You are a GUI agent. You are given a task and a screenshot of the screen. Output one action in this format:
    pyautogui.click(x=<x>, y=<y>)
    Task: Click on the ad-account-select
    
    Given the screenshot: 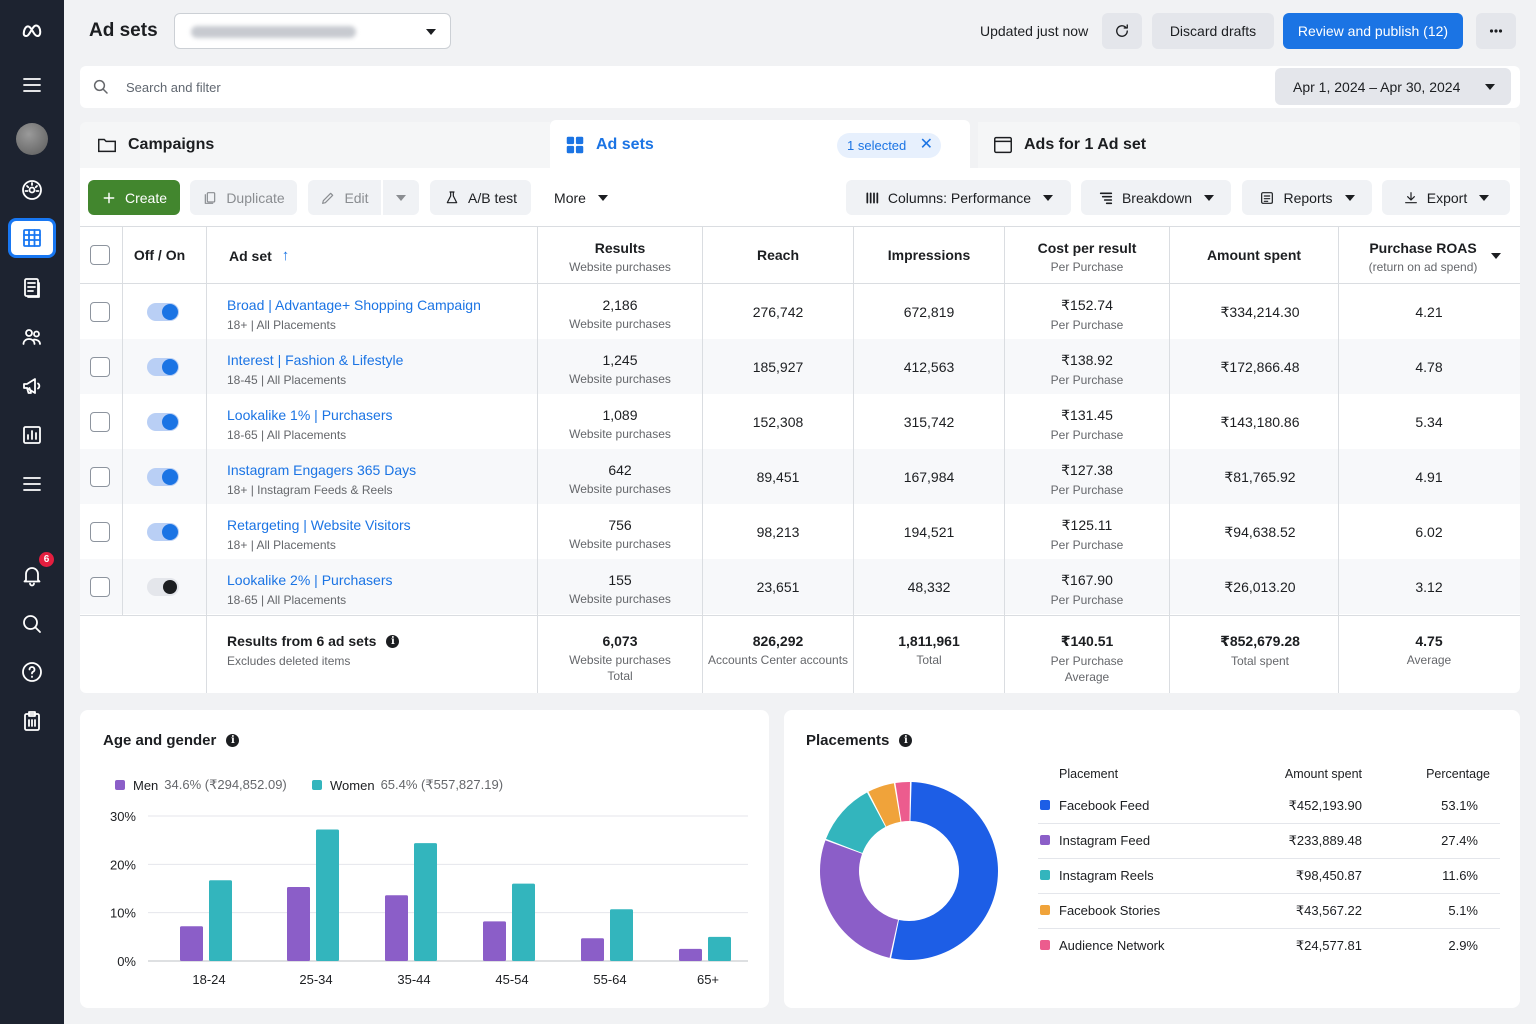 What is the action you would take?
    pyautogui.click(x=312, y=31)
    